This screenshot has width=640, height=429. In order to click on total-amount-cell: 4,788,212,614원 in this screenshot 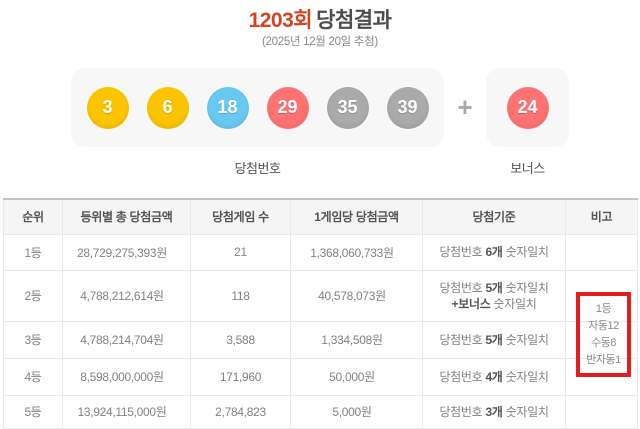, I will do `click(126, 295)`.